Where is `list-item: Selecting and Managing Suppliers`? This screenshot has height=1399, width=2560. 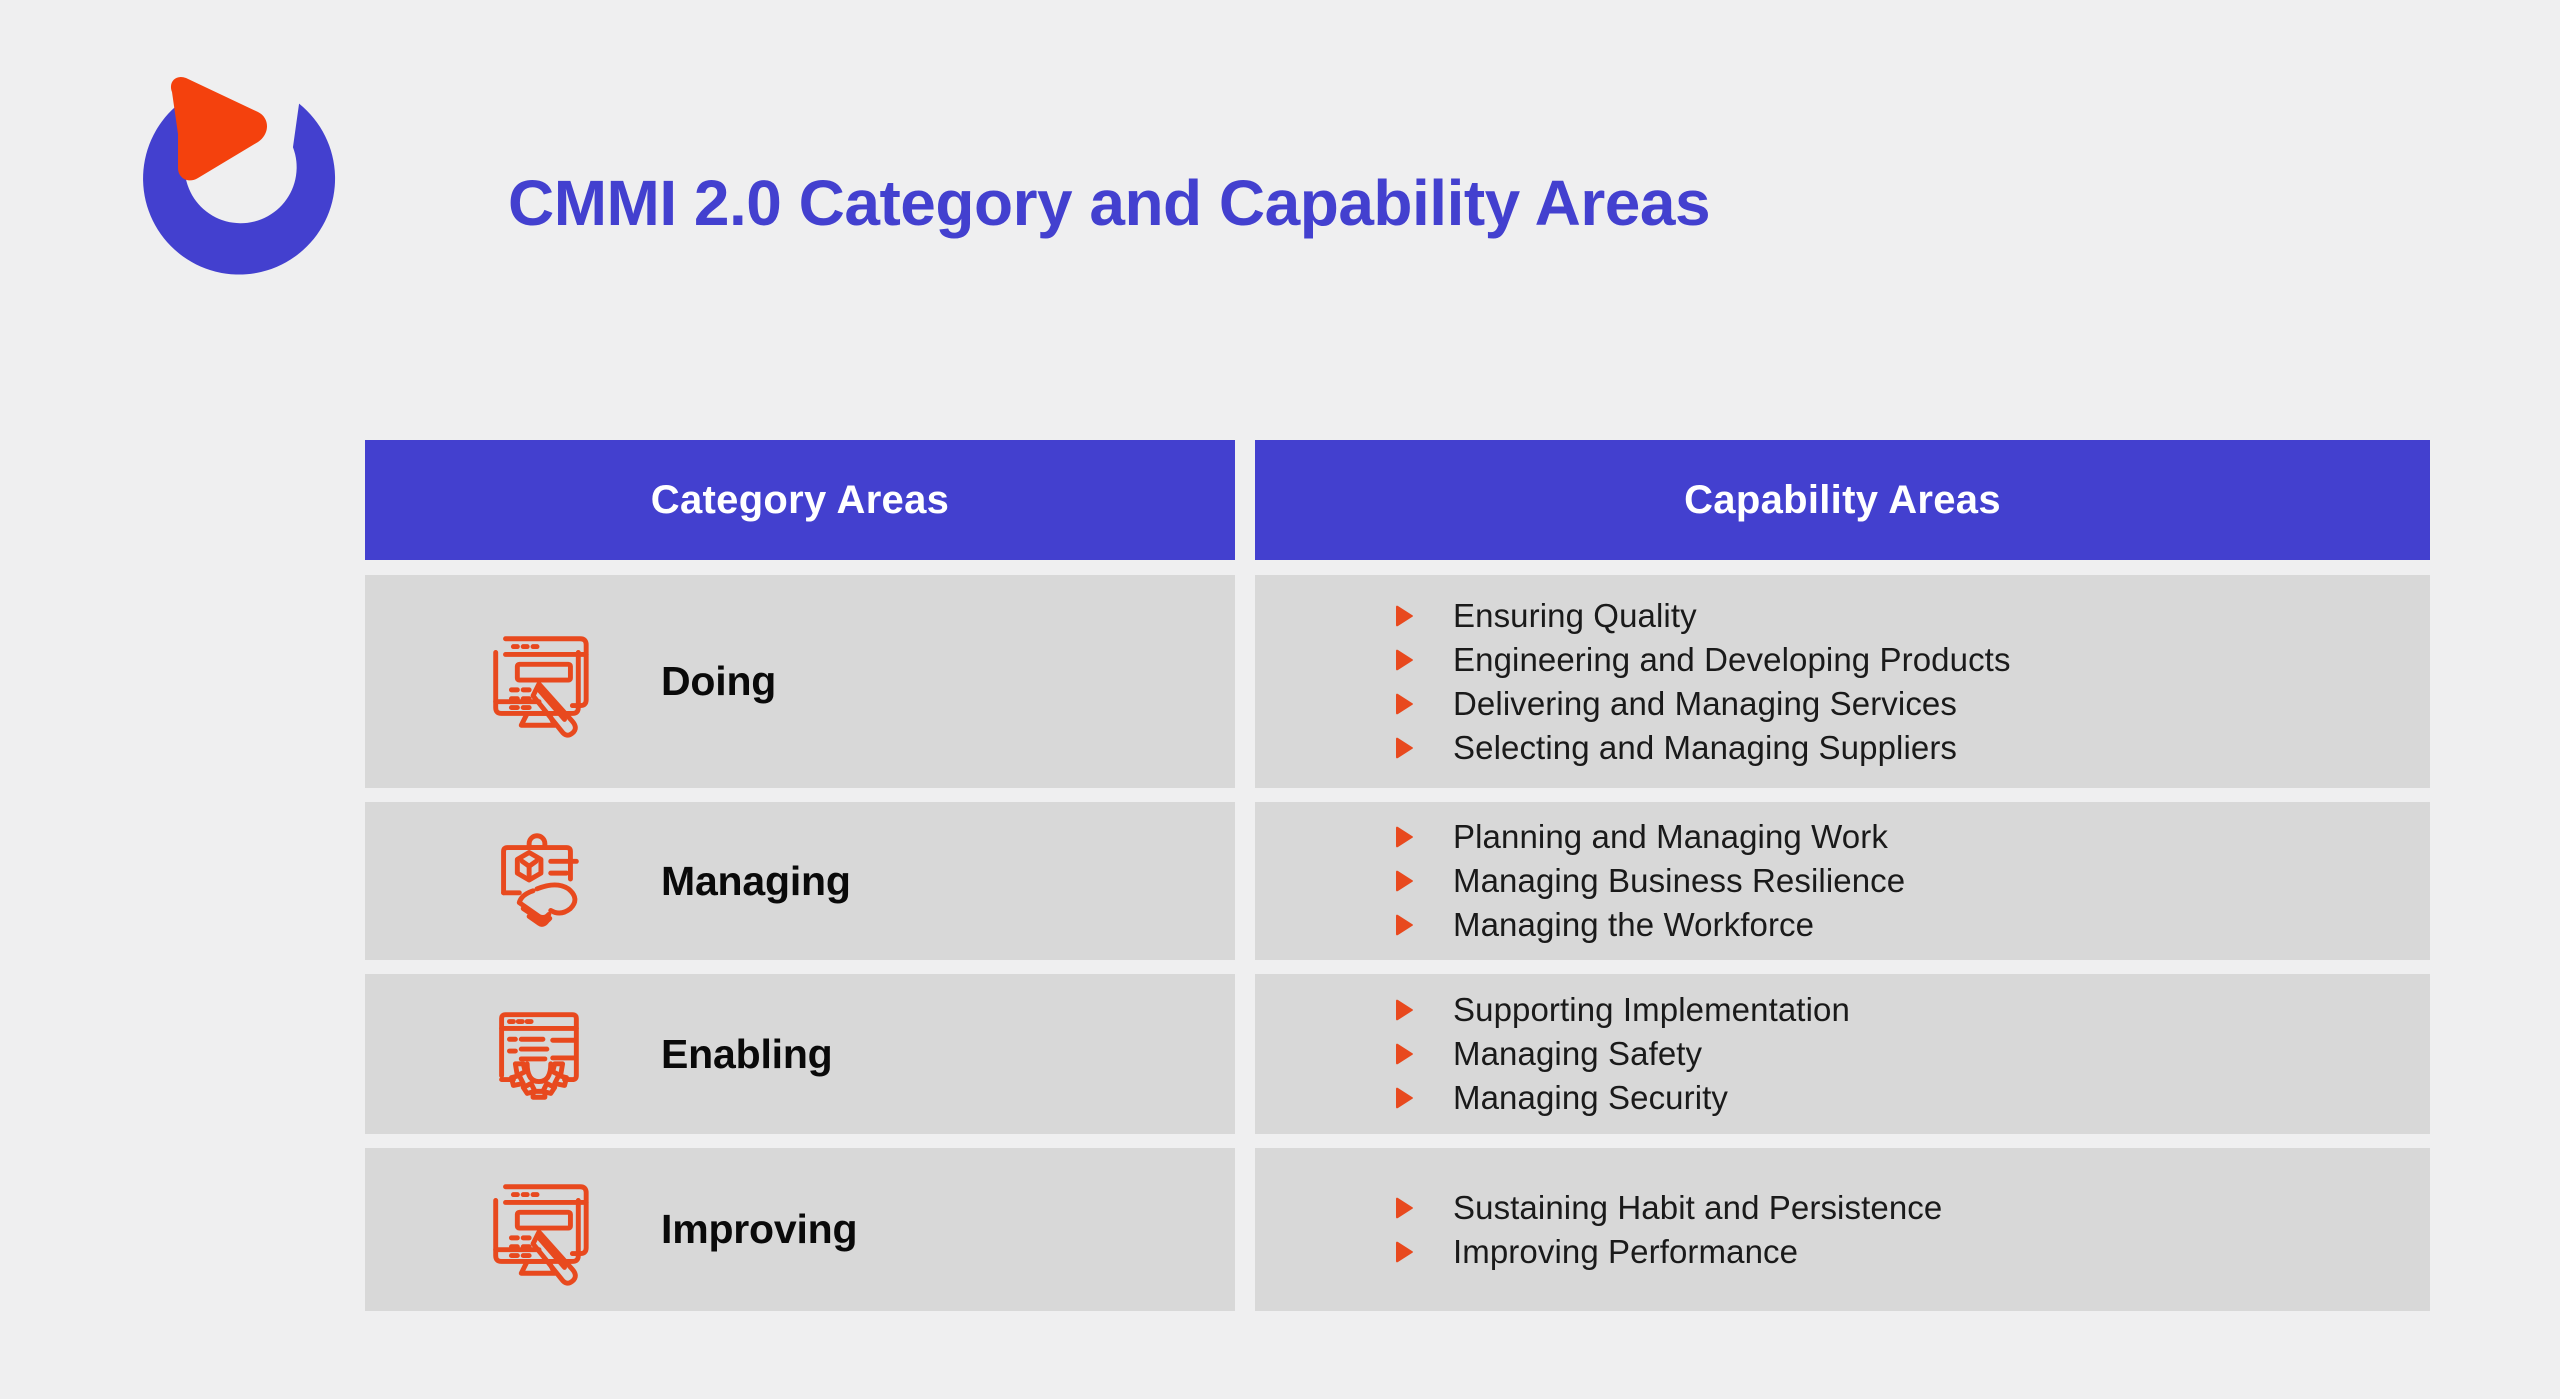
list-item: Selecting and Managing Suppliers is located at coordinates (1912, 748).